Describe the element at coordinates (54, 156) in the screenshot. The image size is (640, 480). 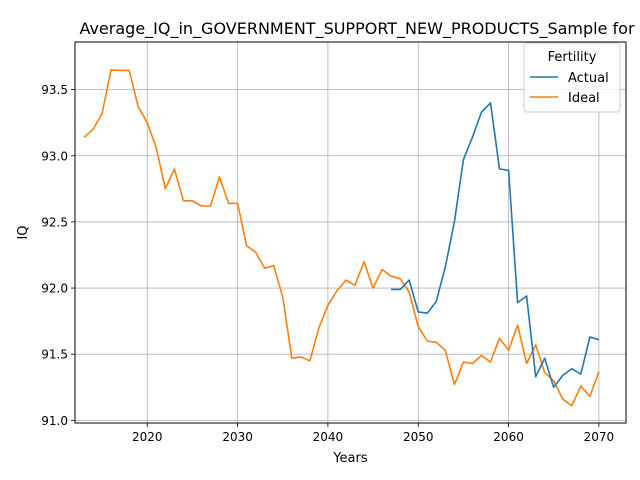
I see `y-tick-label: 93.0` at that location.